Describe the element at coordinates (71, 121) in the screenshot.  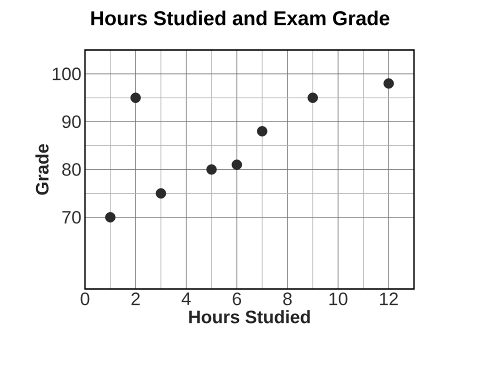
I see `y-tick-label: 90` at that location.